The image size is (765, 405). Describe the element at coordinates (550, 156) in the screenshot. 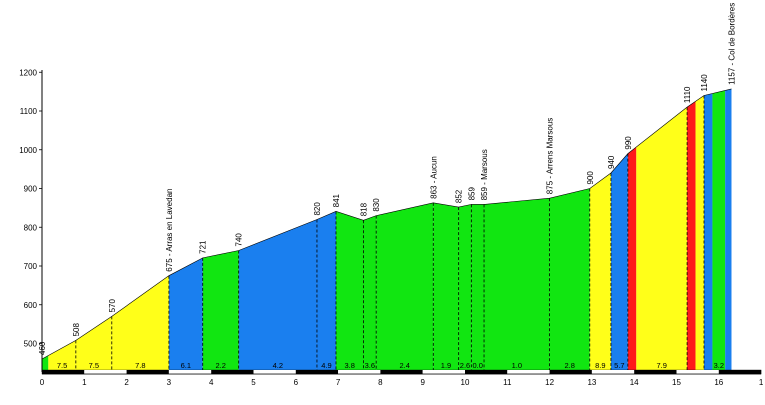

I see `elevation-label-14: 875 - Arrens Marsous` at that location.